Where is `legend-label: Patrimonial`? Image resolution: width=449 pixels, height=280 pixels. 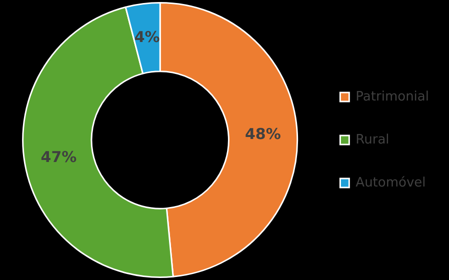 legend-label: Patrimonial is located at coordinates (393, 96).